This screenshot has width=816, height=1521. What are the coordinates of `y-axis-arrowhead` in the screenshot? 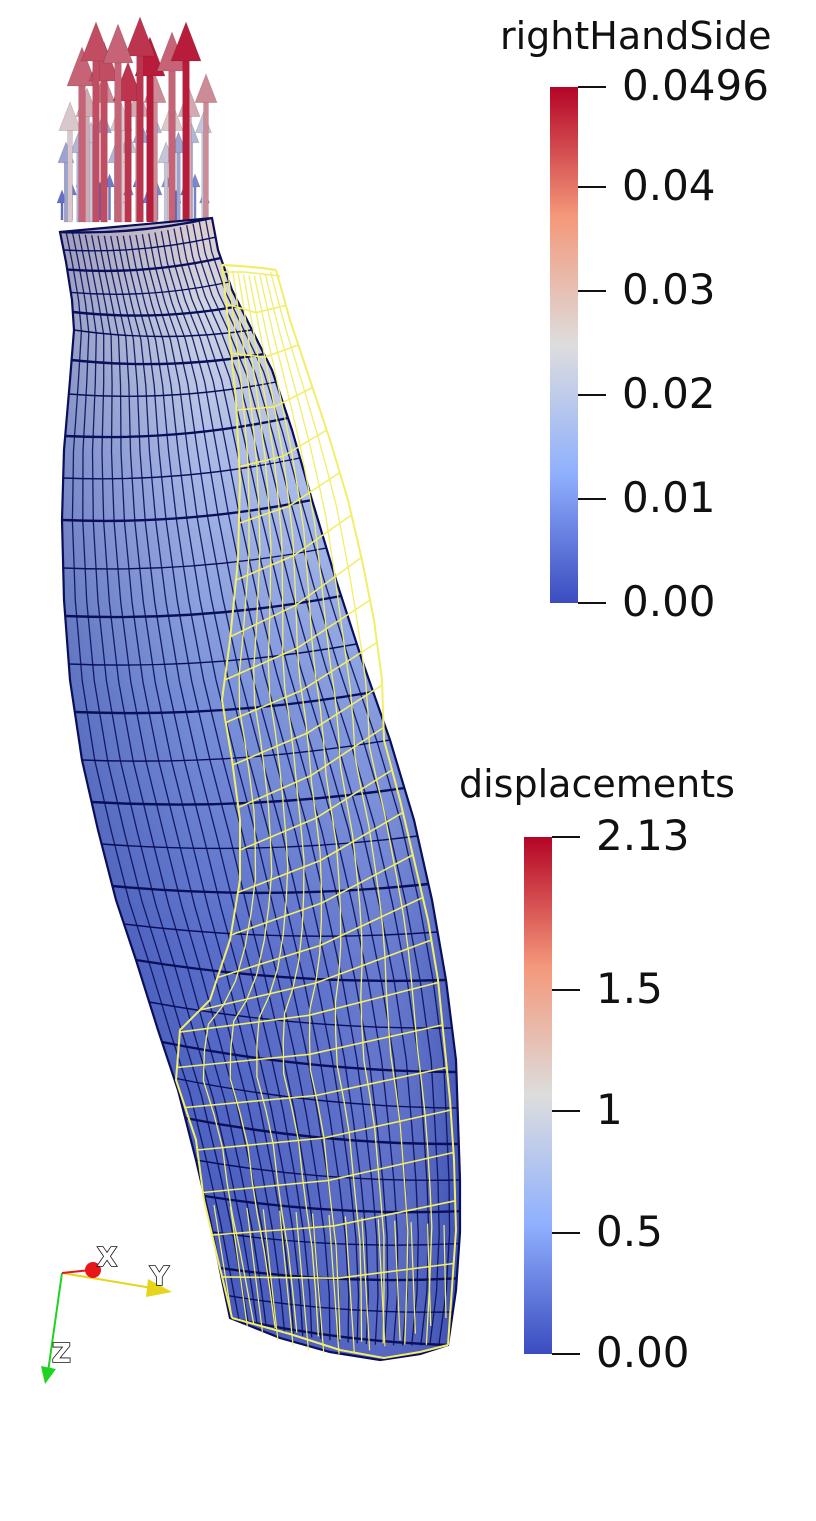 It's located at (159, 1288).